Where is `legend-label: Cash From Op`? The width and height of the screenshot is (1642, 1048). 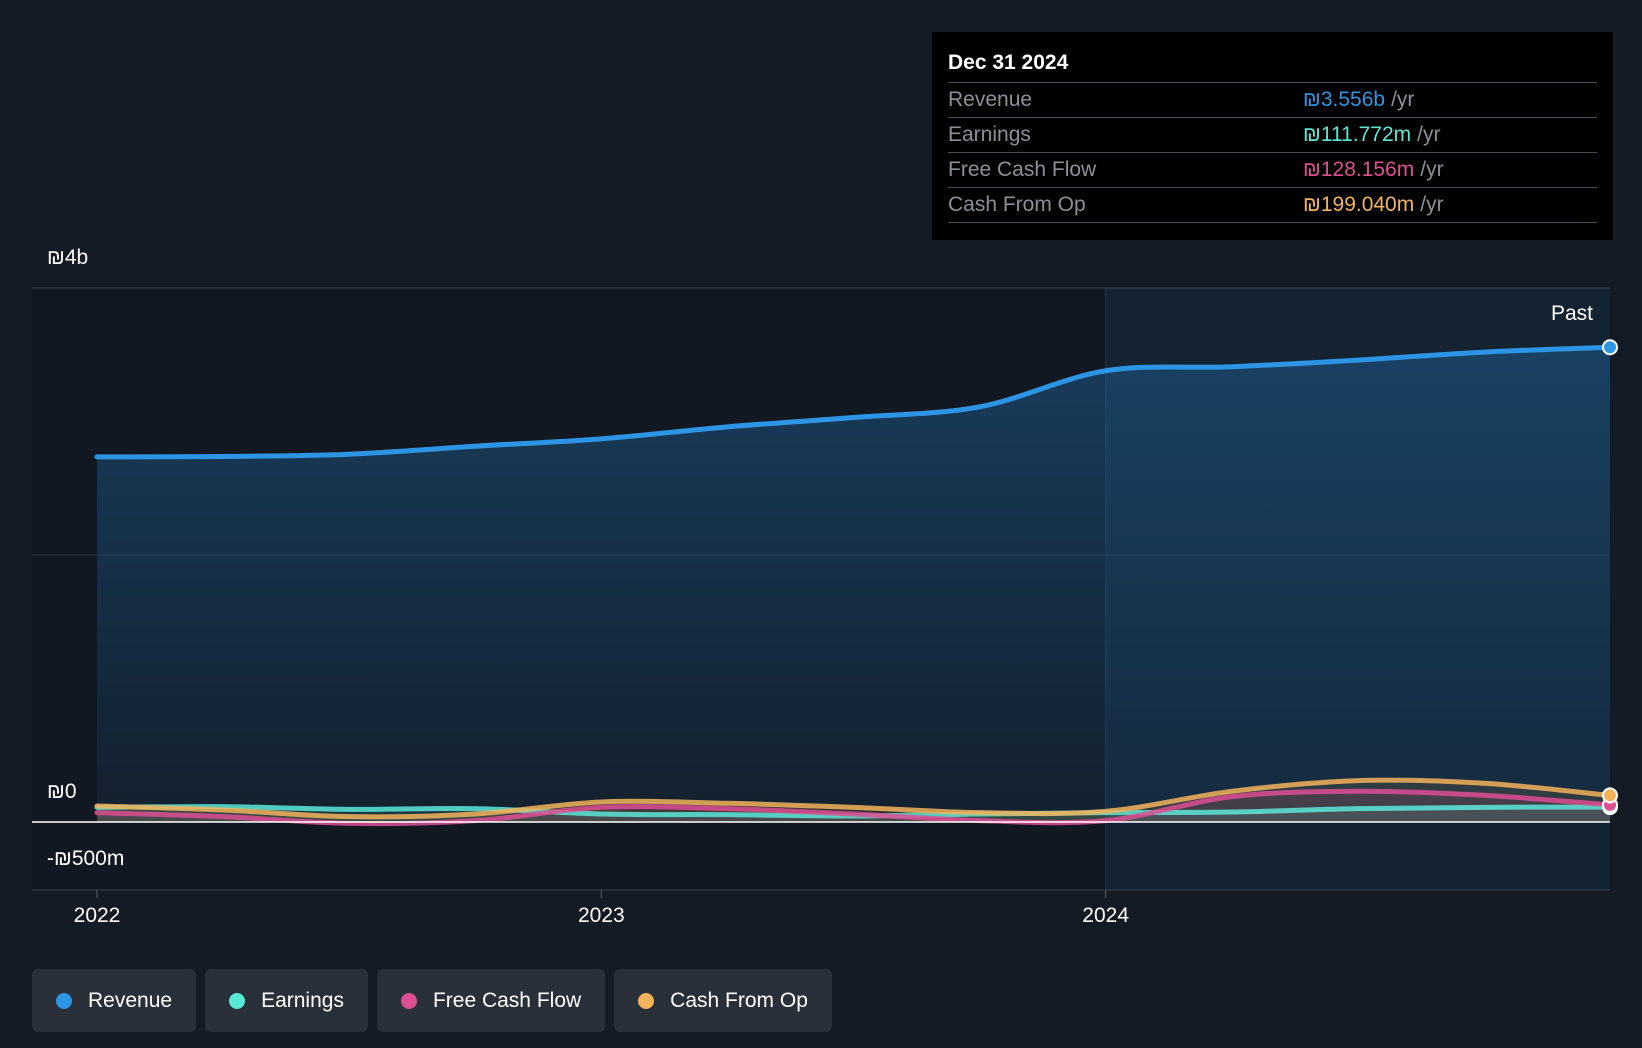 legend-label: Cash From Op is located at coordinates (739, 1000).